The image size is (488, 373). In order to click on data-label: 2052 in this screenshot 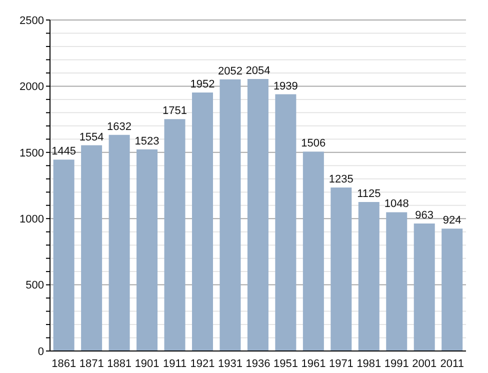, I will do `click(230, 71)`.